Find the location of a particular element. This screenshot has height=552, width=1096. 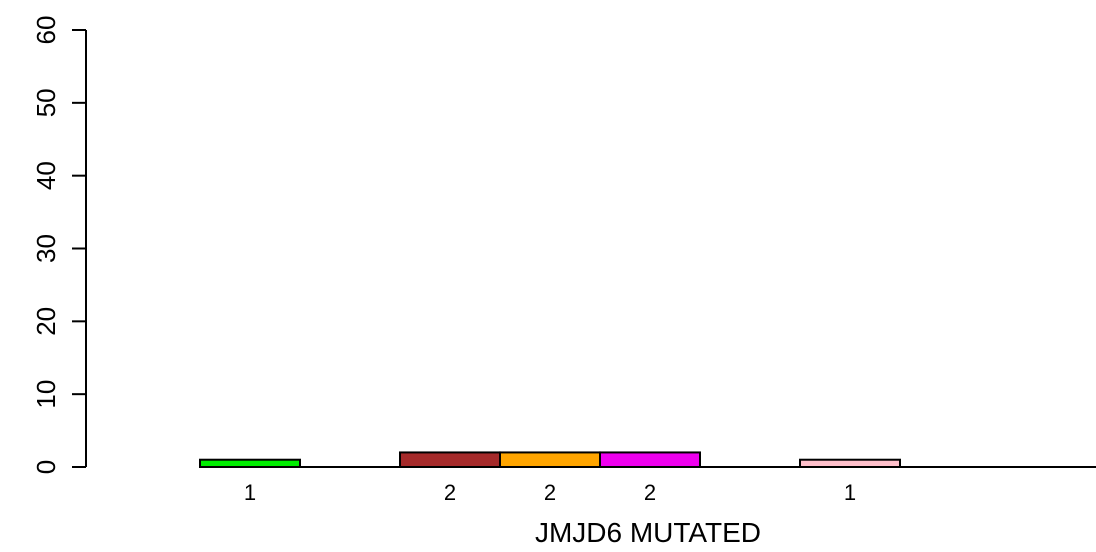

y-tick-label: 10 is located at coordinates (46, 394).